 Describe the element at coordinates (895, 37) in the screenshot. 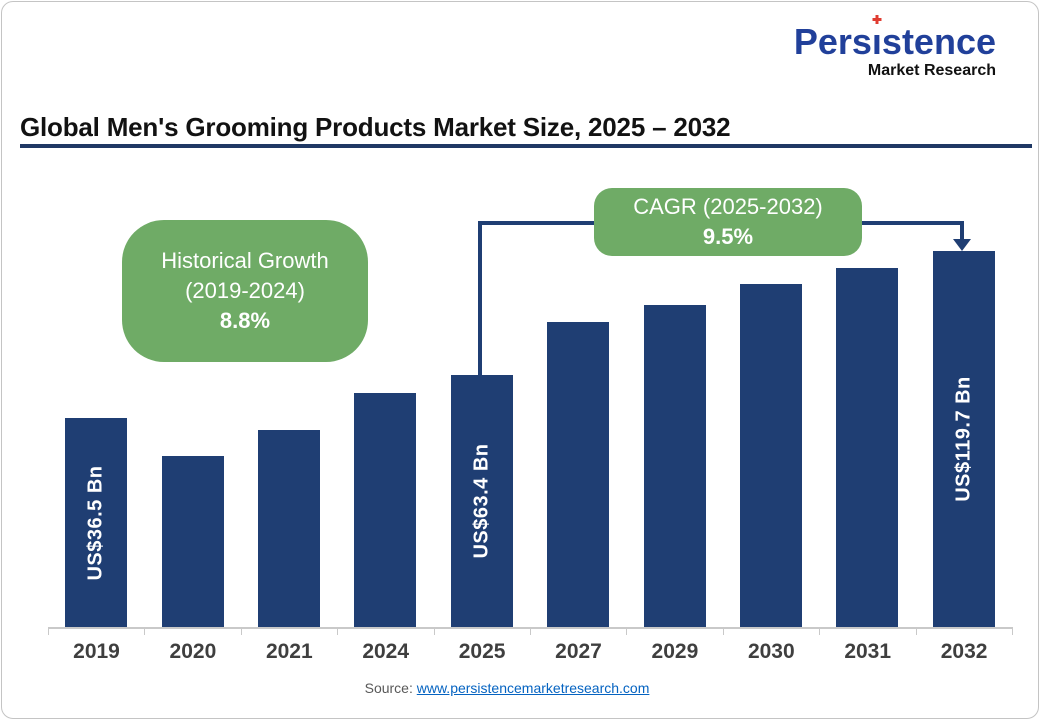

I see `logo-brand-text: Persı stence` at that location.